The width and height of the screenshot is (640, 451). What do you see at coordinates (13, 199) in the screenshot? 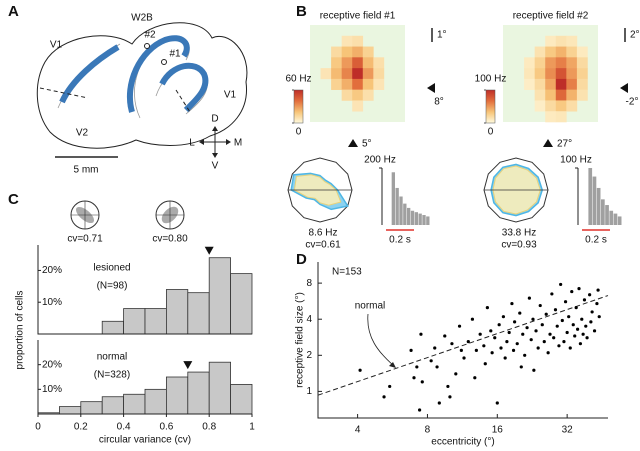
I see `panel-label: C` at bounding box center [13, 199].